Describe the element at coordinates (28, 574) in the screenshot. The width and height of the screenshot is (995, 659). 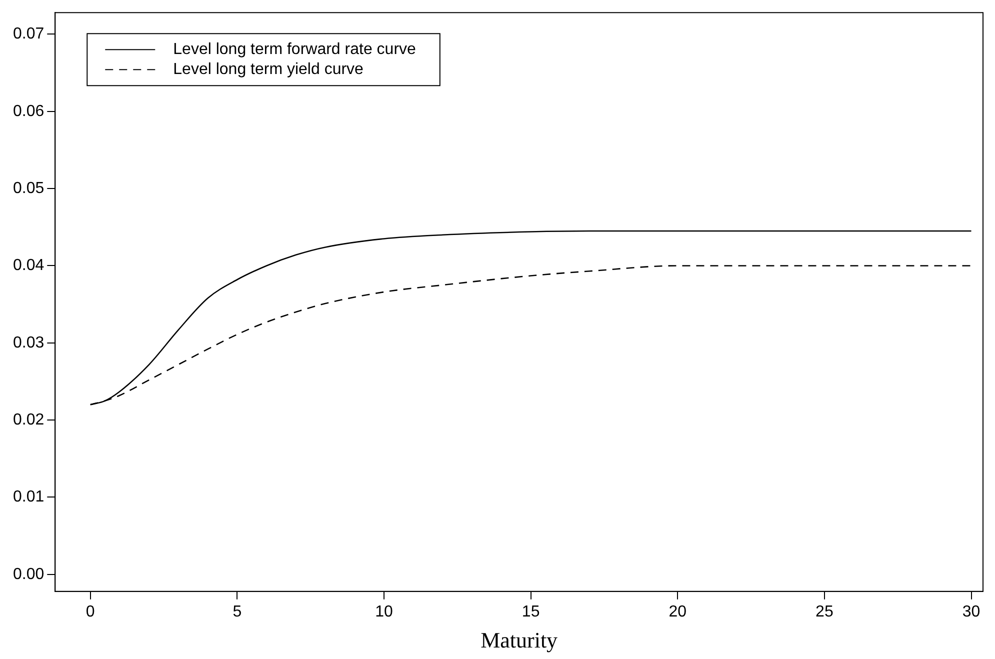
I see `y-tick-label: 0.00` at that location.